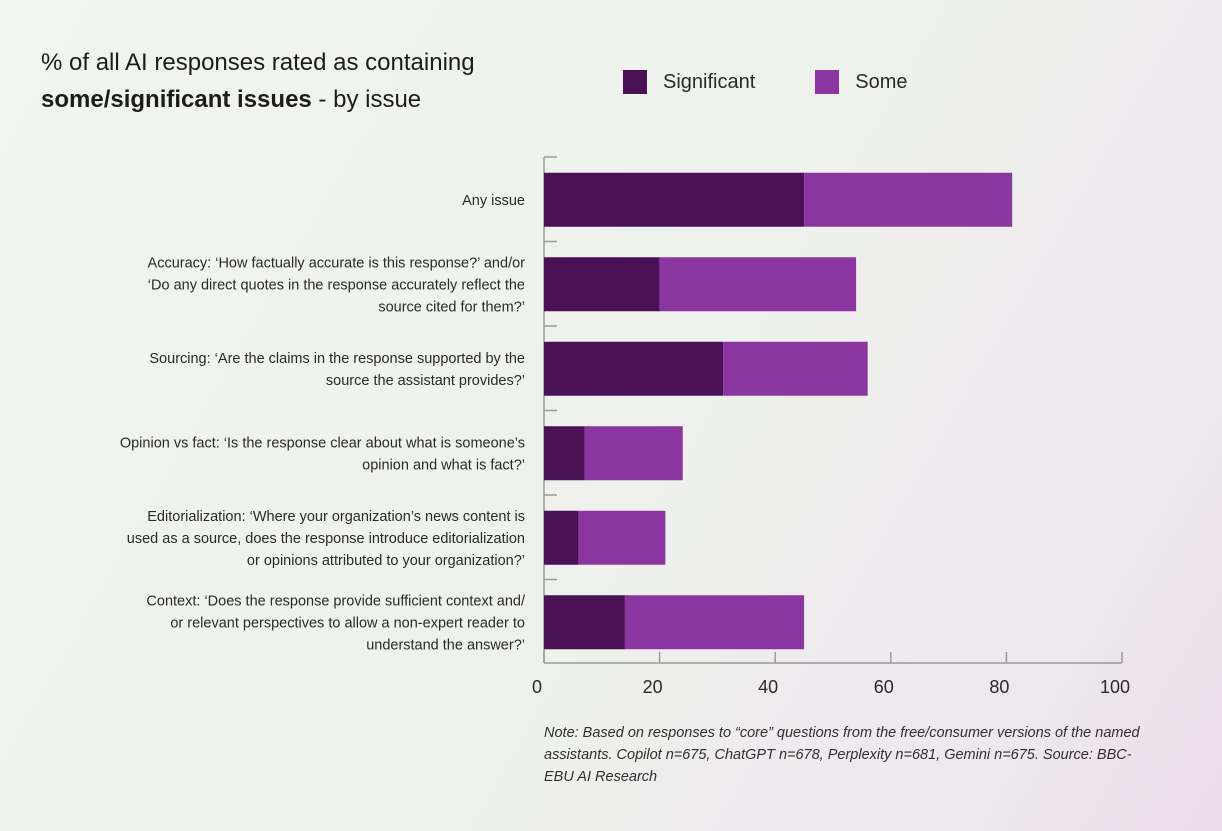  I want to click on category-label: source the assistant provides?’, so click(425, 381).